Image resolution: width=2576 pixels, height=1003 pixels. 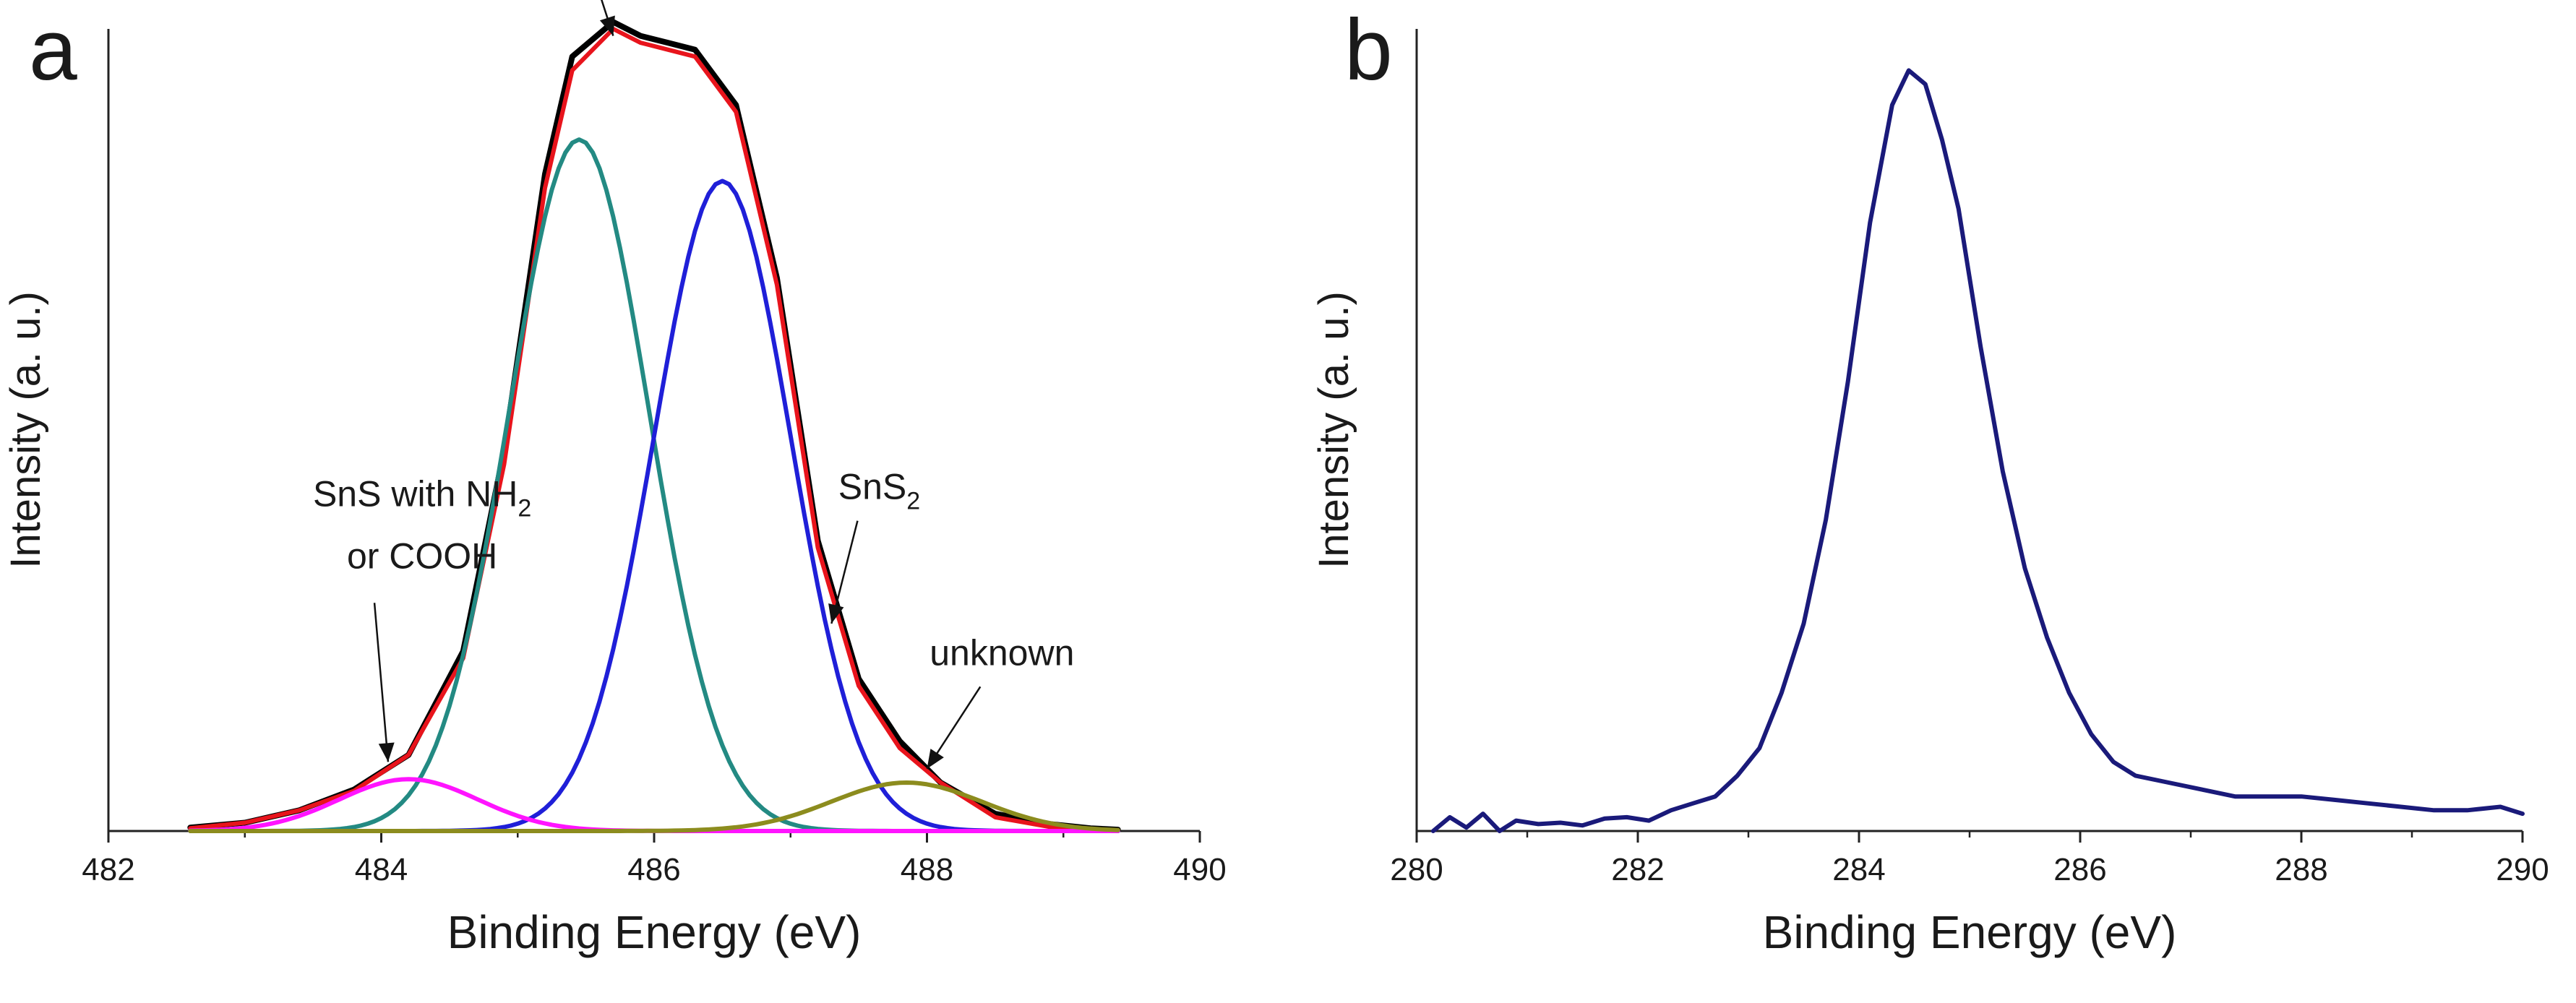 What do you see at coordinates (108, 869) in the screenshot?
I see `x-tick-label: 482` at bounding box center [108, 869].